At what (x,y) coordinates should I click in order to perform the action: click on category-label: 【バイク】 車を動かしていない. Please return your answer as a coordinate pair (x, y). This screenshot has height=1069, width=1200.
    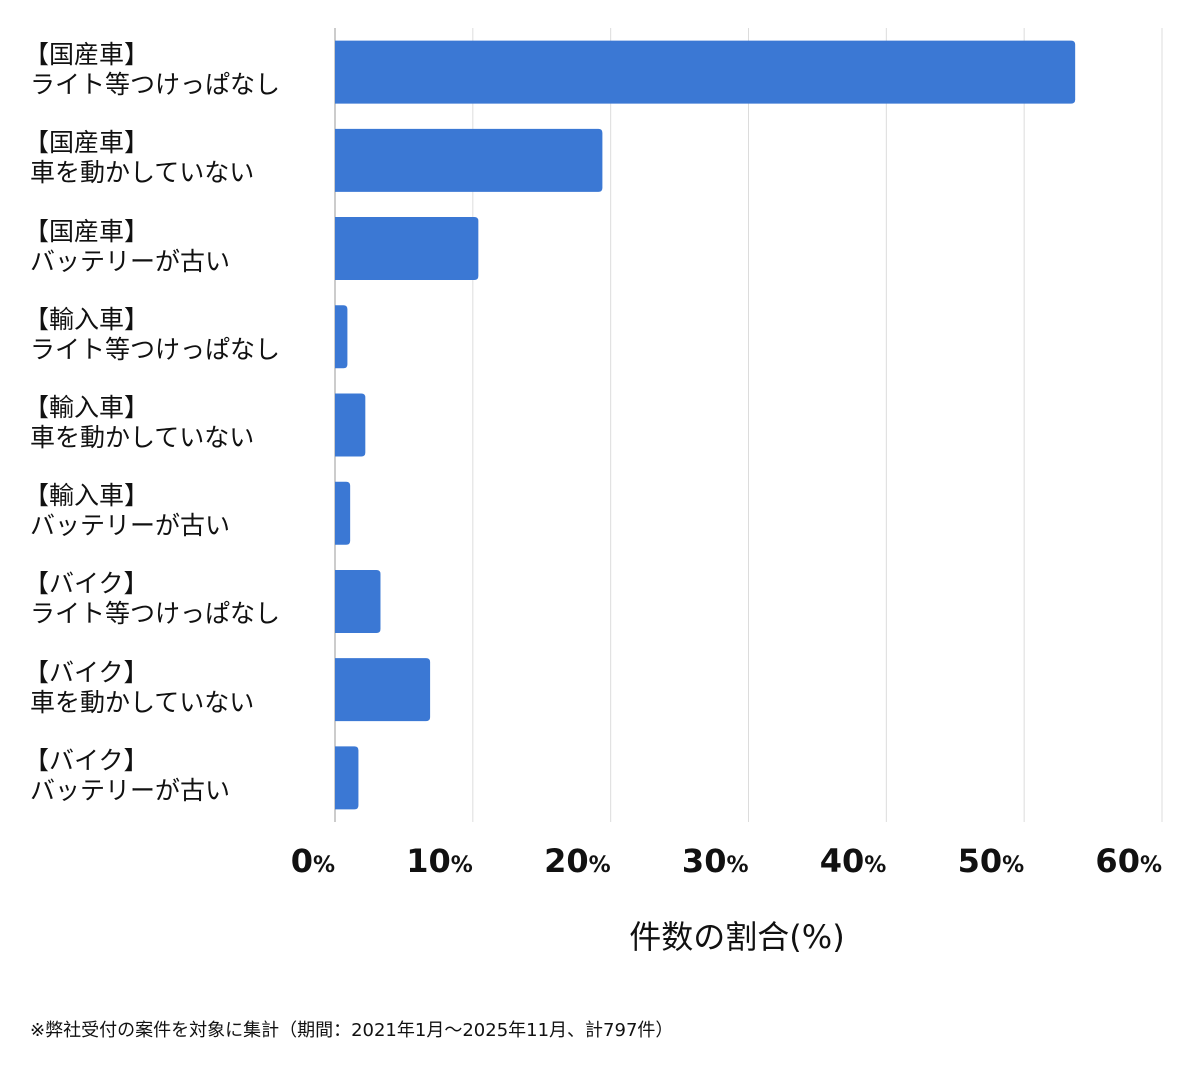
    Looking at the image, I should click on (139, 688).